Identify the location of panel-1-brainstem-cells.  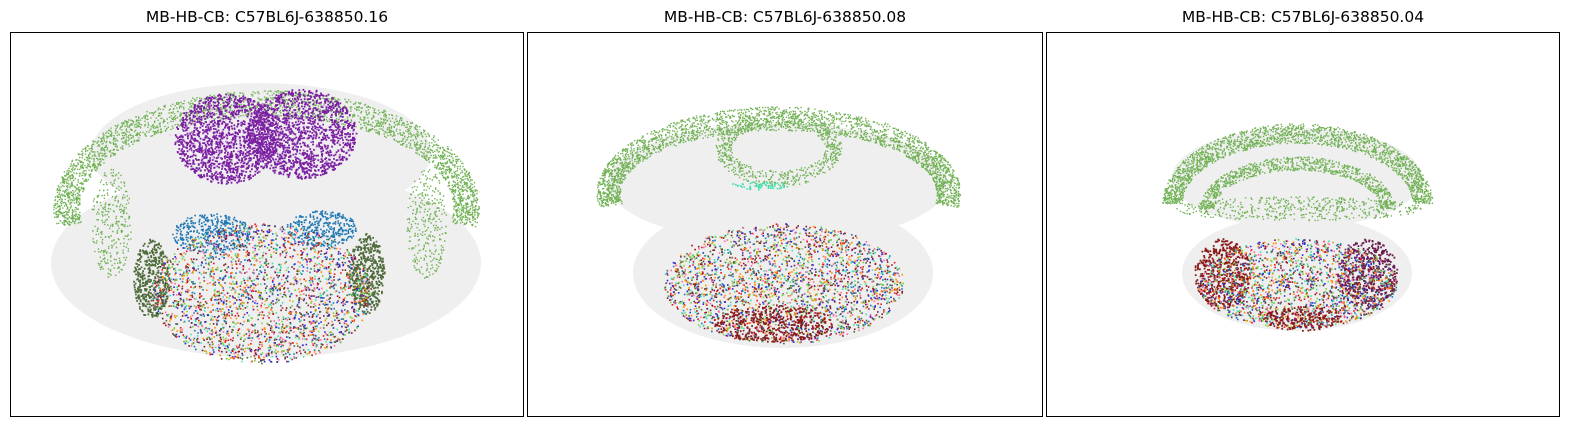
(262, 294).